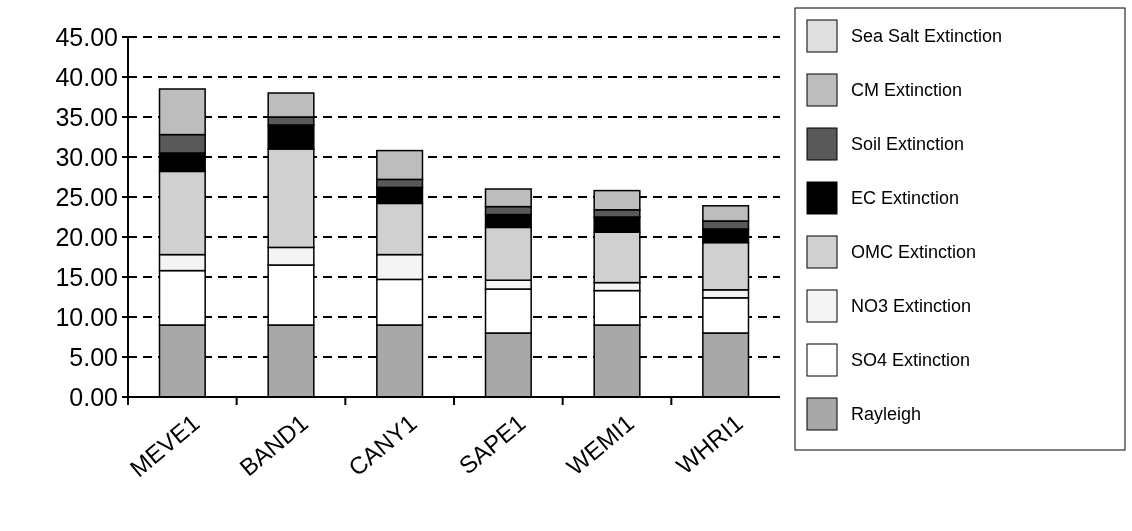 The width and height of the screenshot is (1132, 531). I want to click on y-tick-label: 35.00, so click(86, 116).